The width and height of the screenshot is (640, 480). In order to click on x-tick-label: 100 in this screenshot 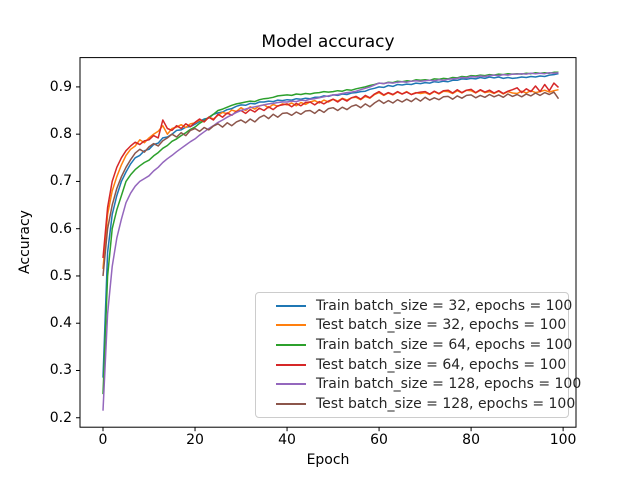, I will do `click(563, 440)`.